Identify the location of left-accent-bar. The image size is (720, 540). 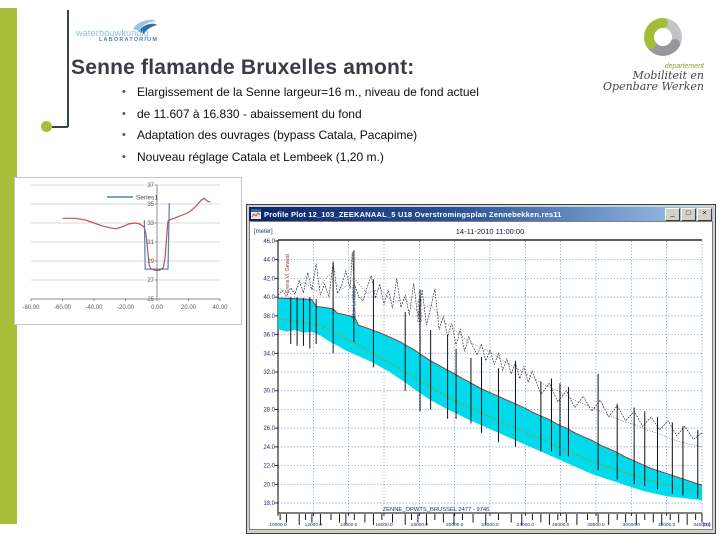
(8, 266).